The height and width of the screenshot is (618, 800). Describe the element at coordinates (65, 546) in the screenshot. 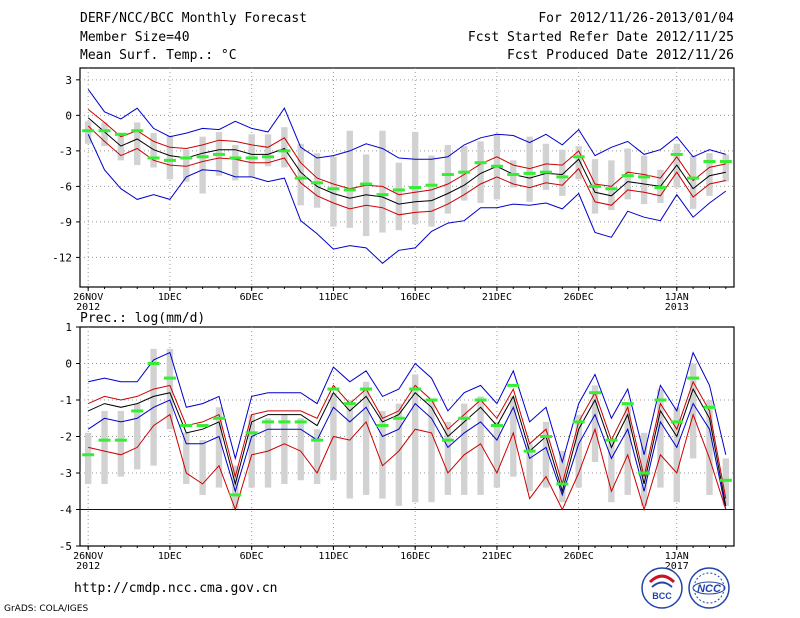

I see `precip-ytick-label: -5` at that location.